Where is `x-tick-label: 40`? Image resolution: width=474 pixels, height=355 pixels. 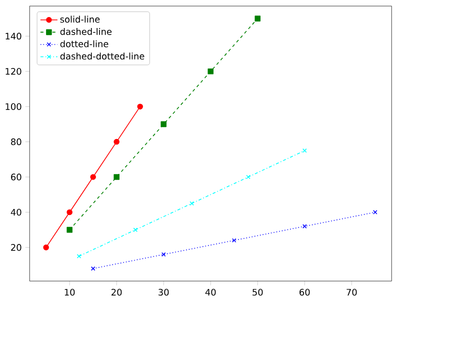
x-tick-label: 40 is located at coordinates (210, 292).